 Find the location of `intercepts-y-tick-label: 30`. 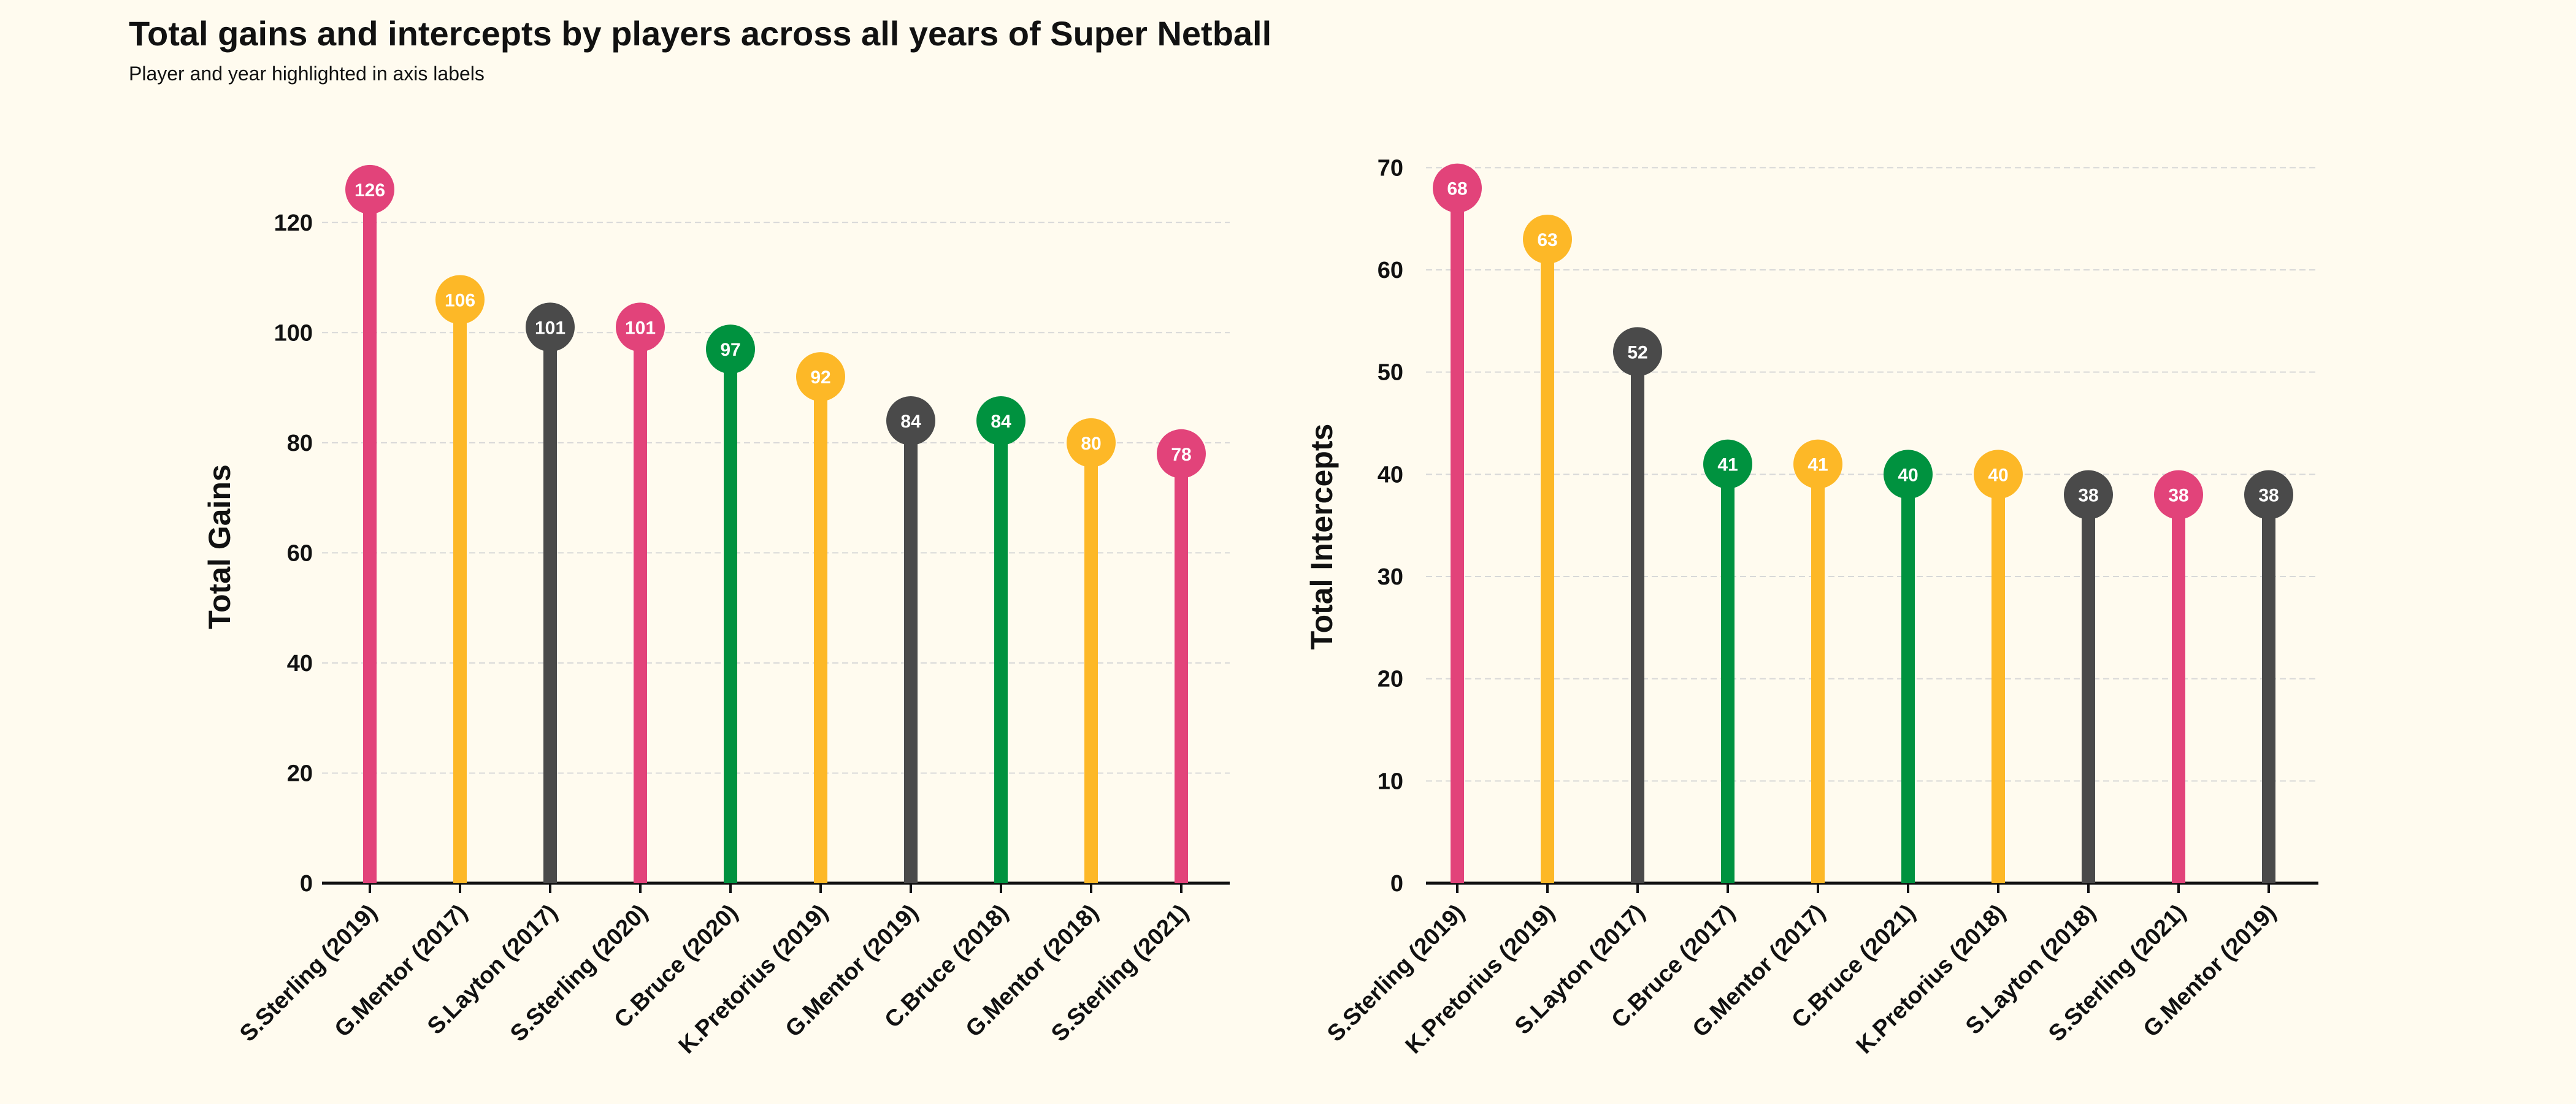

intercepts-y-tick-label: 30 is located at coordinates (1390, 577).